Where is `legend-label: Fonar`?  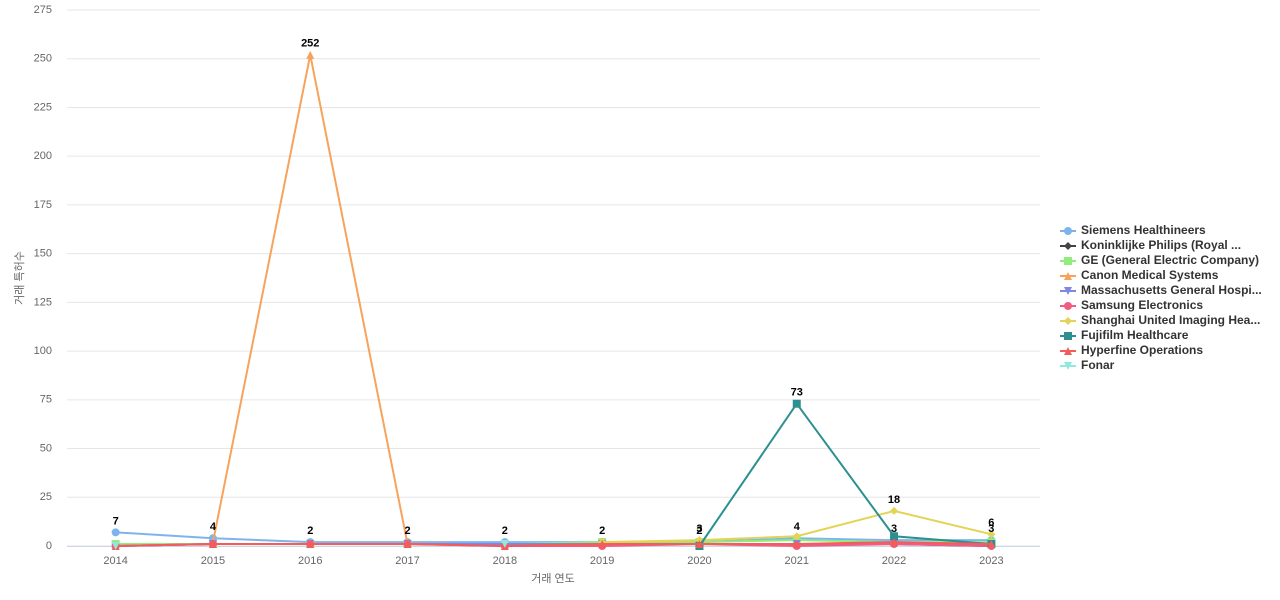 legend-label: Fonar is located at coordinates (1098, 365).